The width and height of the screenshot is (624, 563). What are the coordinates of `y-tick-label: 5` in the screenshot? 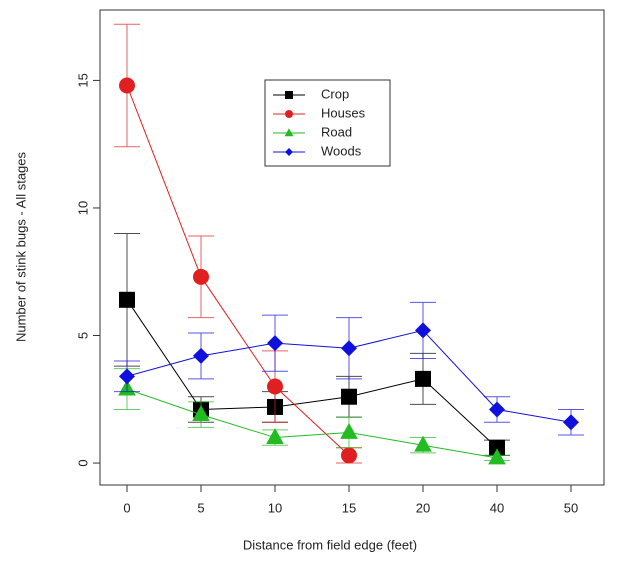 It's located at (82, 335).